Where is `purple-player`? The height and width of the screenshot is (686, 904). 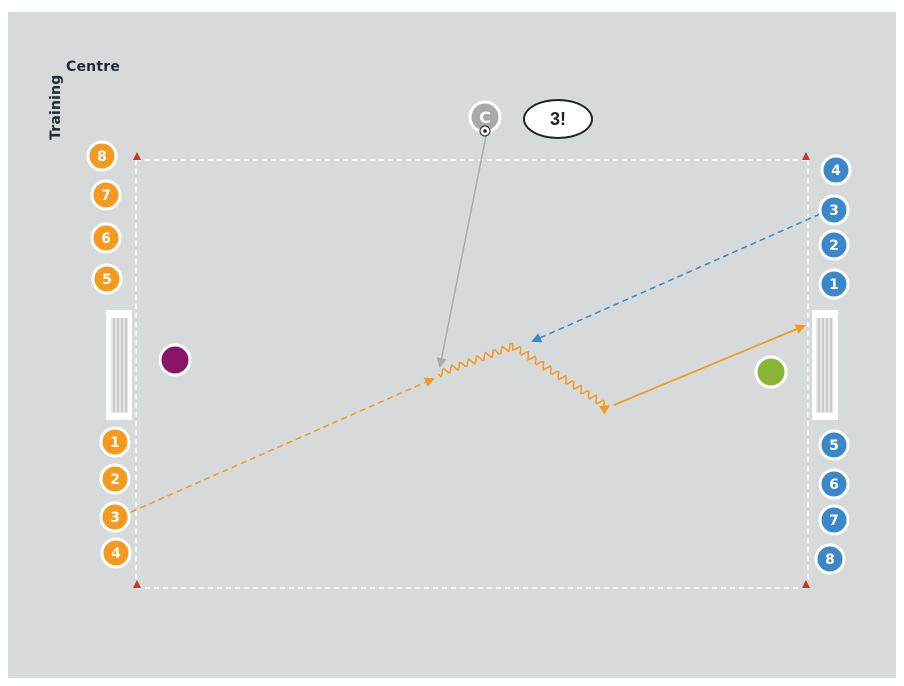
purple-player is located at coordinates (175, 360).